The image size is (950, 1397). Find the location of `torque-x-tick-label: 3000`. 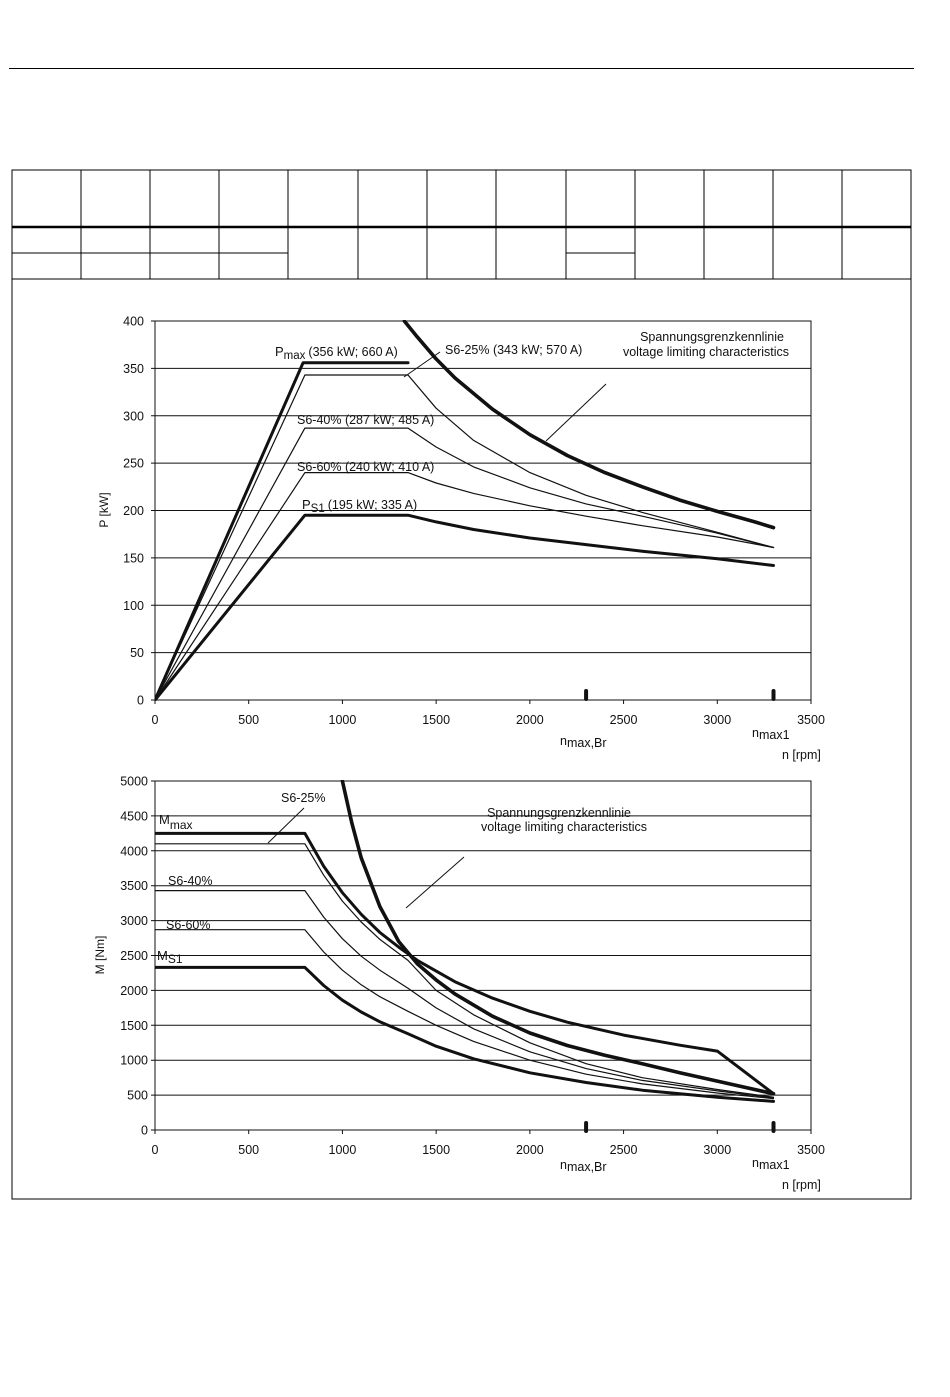

torque-x-tick-label: 3000 is located at coordinates (717, 1150).